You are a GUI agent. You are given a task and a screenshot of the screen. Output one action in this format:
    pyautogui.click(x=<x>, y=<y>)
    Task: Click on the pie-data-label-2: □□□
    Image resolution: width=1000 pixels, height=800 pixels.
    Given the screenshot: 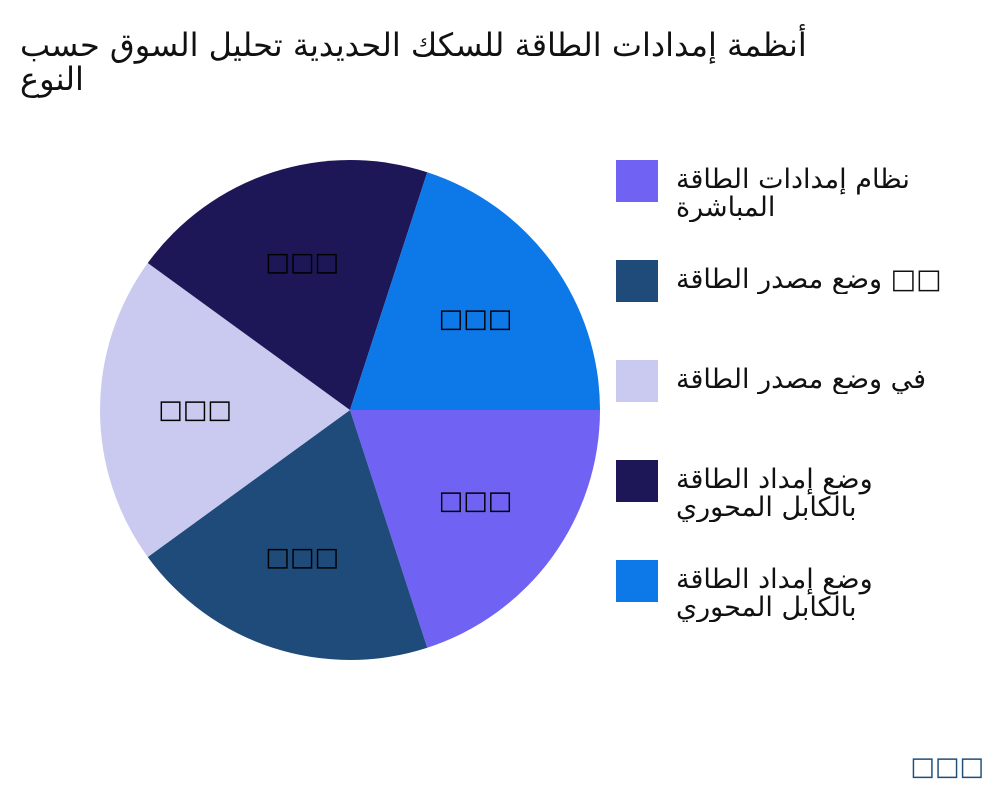 What is the action you would take?
    pyautogui.click(x=302, y=557)
    